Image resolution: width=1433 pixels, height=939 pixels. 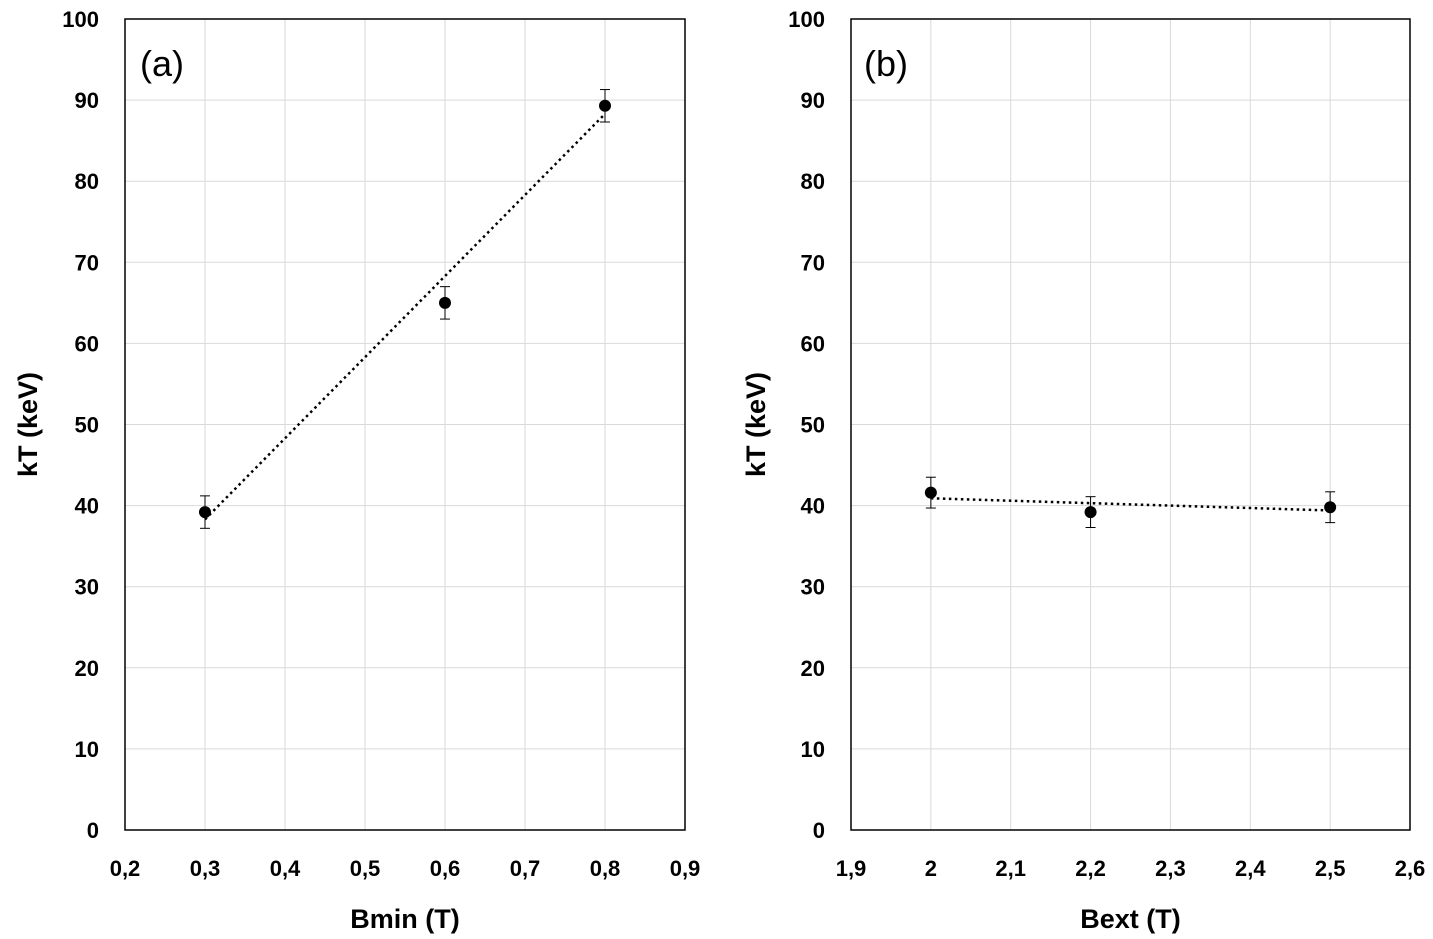 What do you see at coordinates (1090, 868) in the screenshot?
I see `x-tick-label: 2,2` at bounding box center [1090, 868].